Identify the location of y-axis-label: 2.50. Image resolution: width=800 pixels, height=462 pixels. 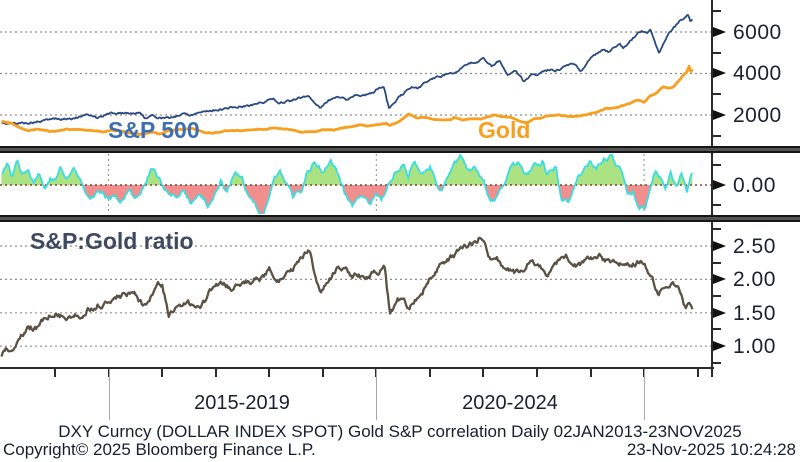
(754, 246).